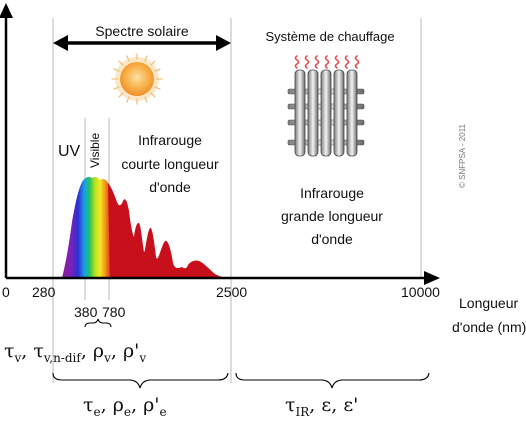 The image size is (526, 422). What do you see at coordinates (223, 278) in the screenshot?
I see `x-axis` at bounding box center [223, 278].